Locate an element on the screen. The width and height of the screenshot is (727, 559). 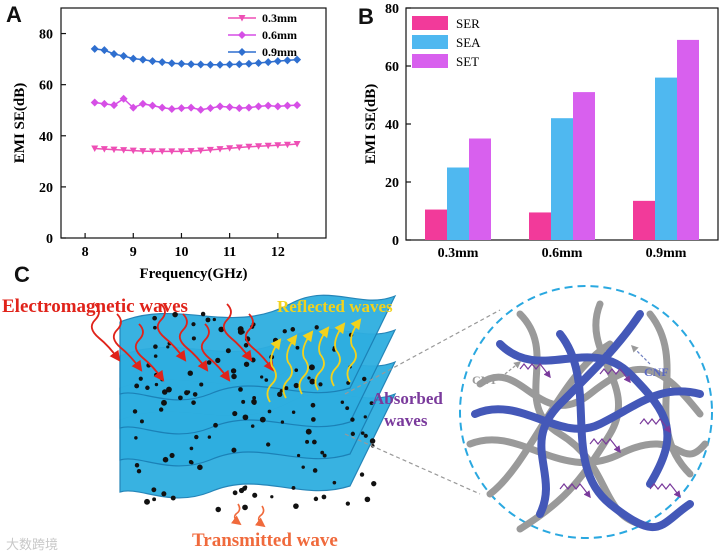
reflected-waves is located at coordinates (314, 360).